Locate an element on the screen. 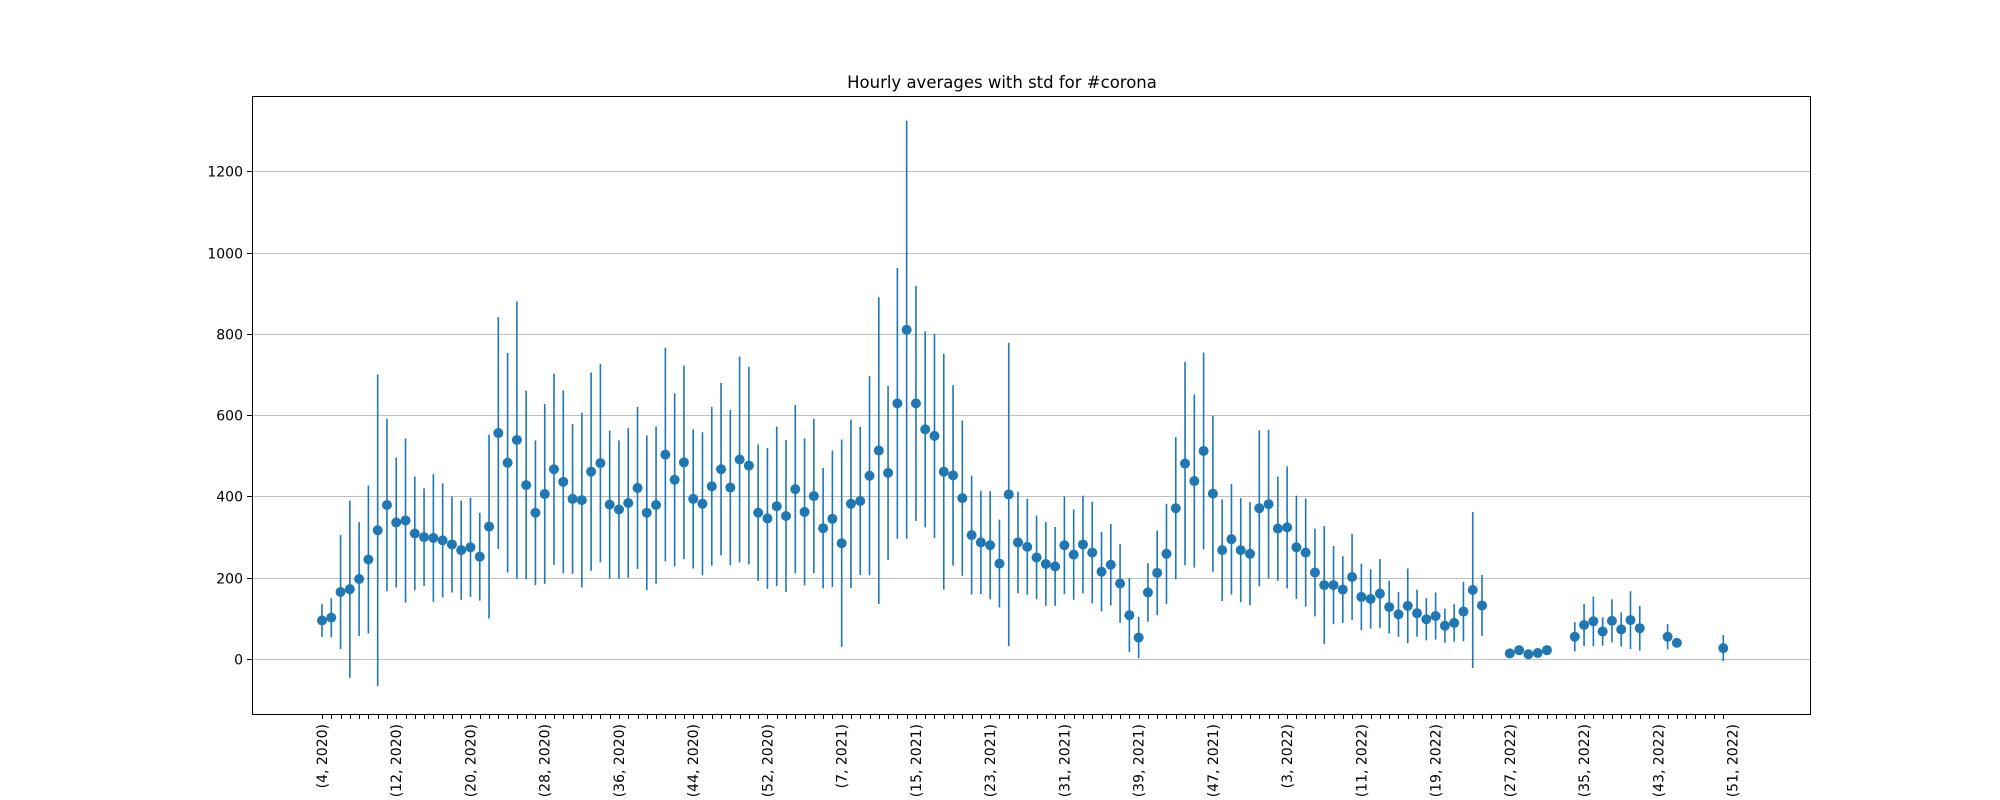 This screenshot has width=2000, height=800. y-axis: 0 200 400 600 800 1000 1200 is located at coordinates (229, 417).